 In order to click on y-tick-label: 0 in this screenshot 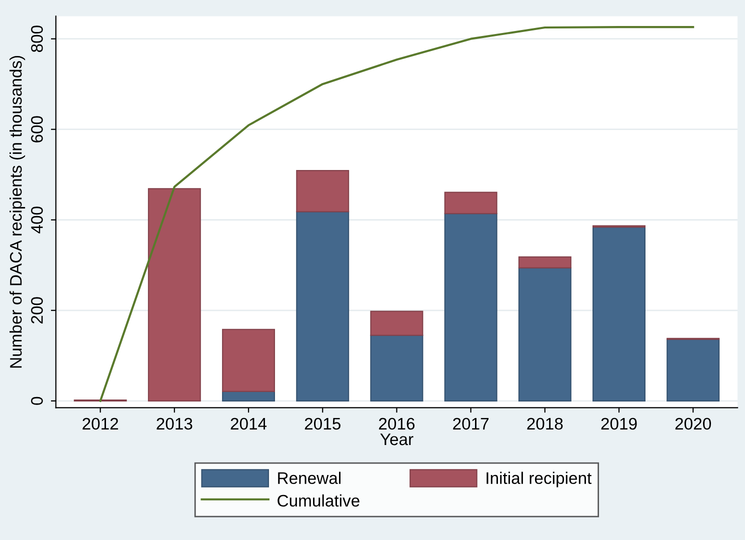, I will do `click(37, 400)`.